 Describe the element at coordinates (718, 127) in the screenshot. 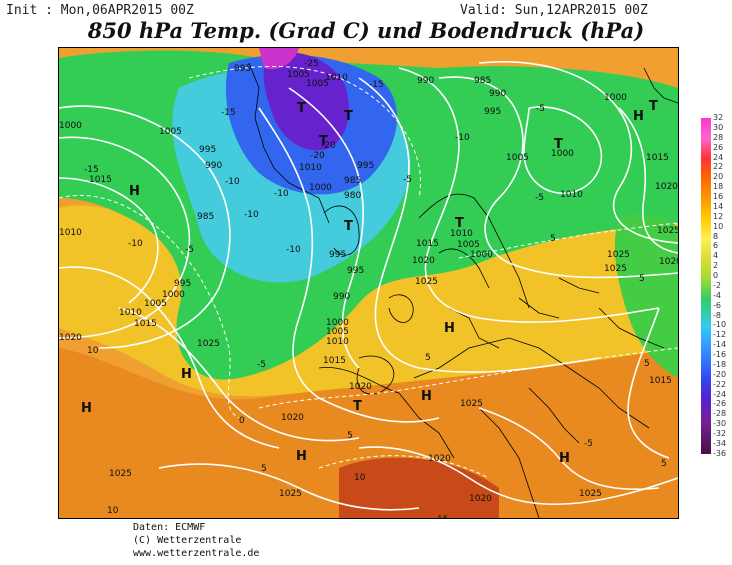

I see `colorbar-tick: 30` at that location.